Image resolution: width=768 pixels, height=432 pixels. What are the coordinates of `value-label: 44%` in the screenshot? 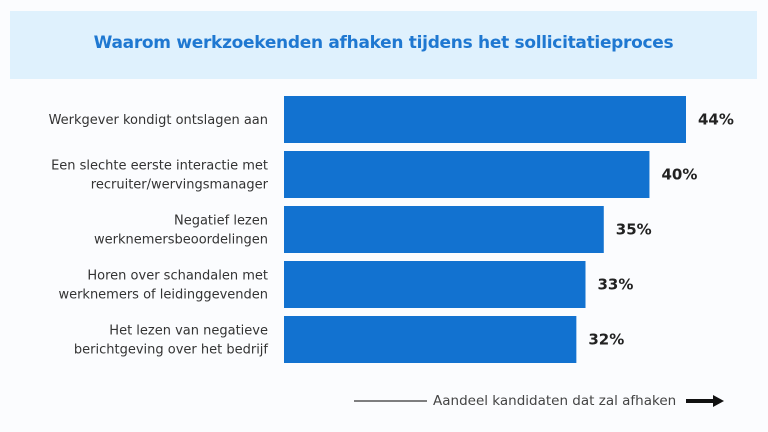 It's located at (716, 120).